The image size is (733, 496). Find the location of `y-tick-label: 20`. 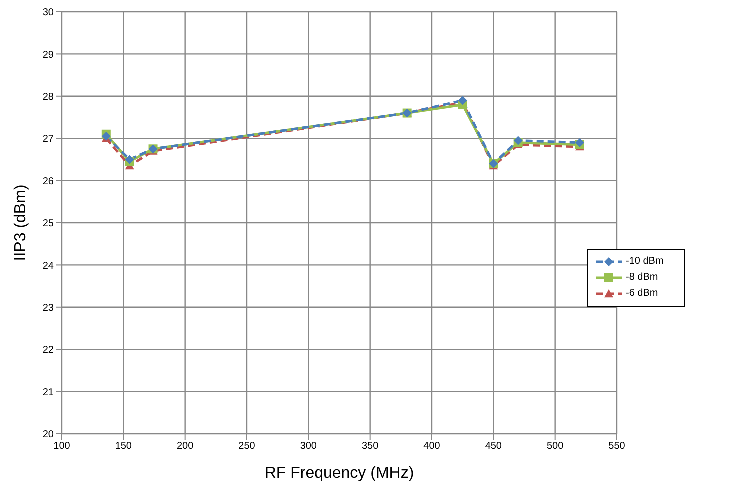

y-tick-label: 20 is located at coordinates (48, 435).